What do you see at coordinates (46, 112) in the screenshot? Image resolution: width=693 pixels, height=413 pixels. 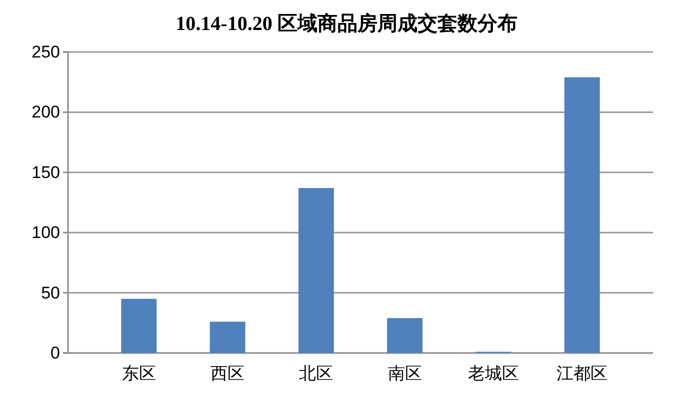 I see `y-tick-label: 200` at bounding box center [46, 112].